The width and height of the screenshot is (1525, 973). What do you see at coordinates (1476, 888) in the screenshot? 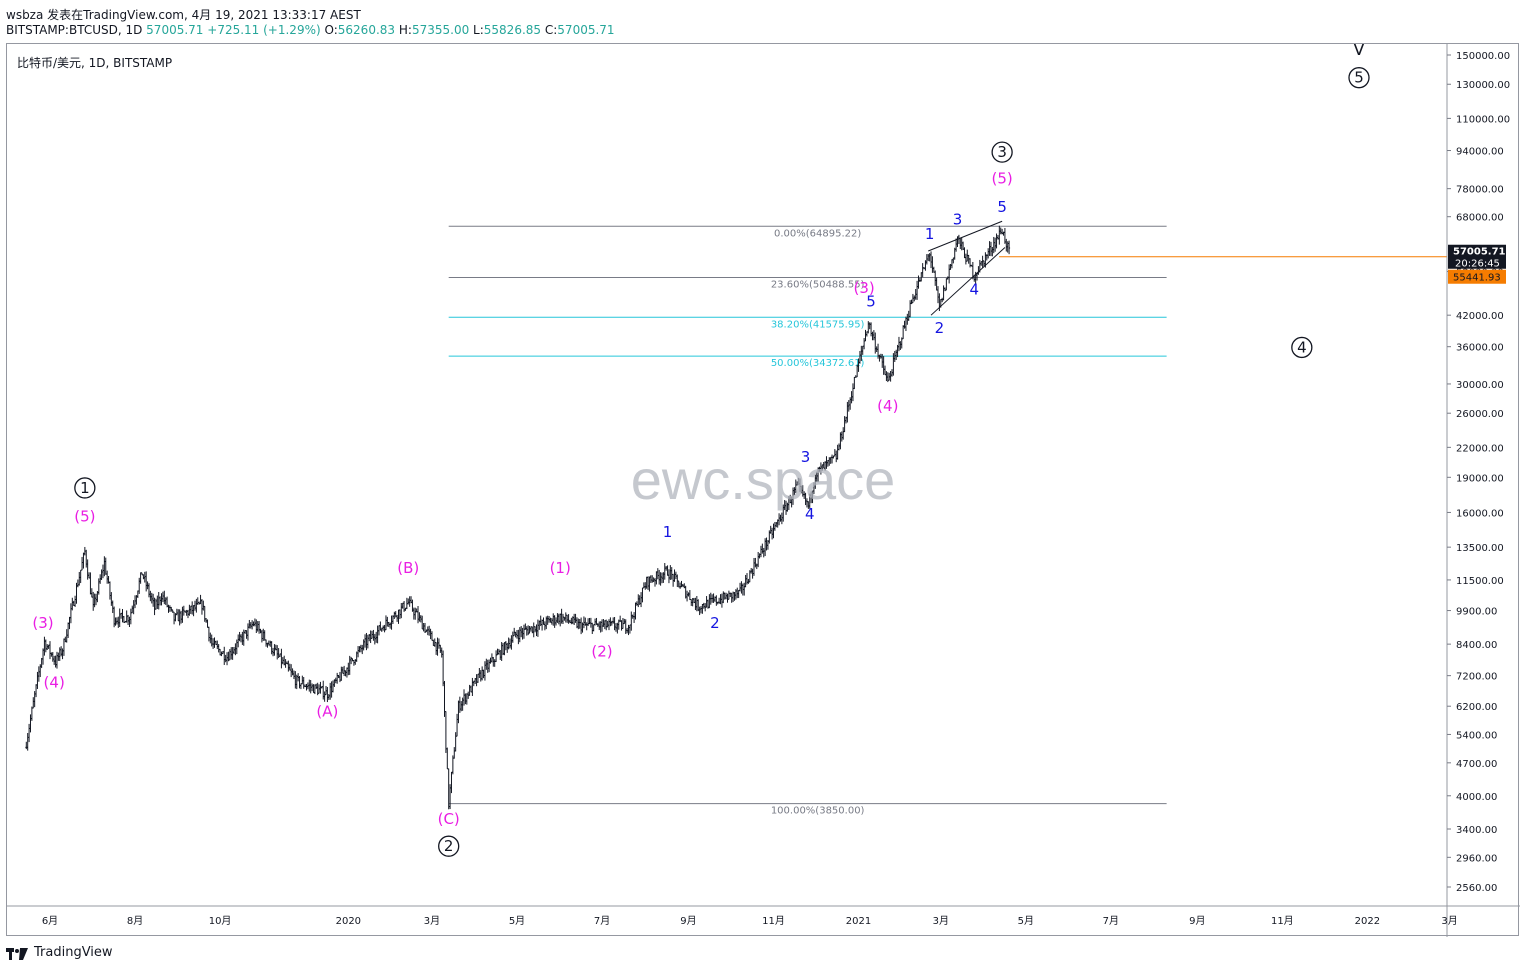
I see `price-axis-label: 2560.00` at bounding box center [1476, 888].